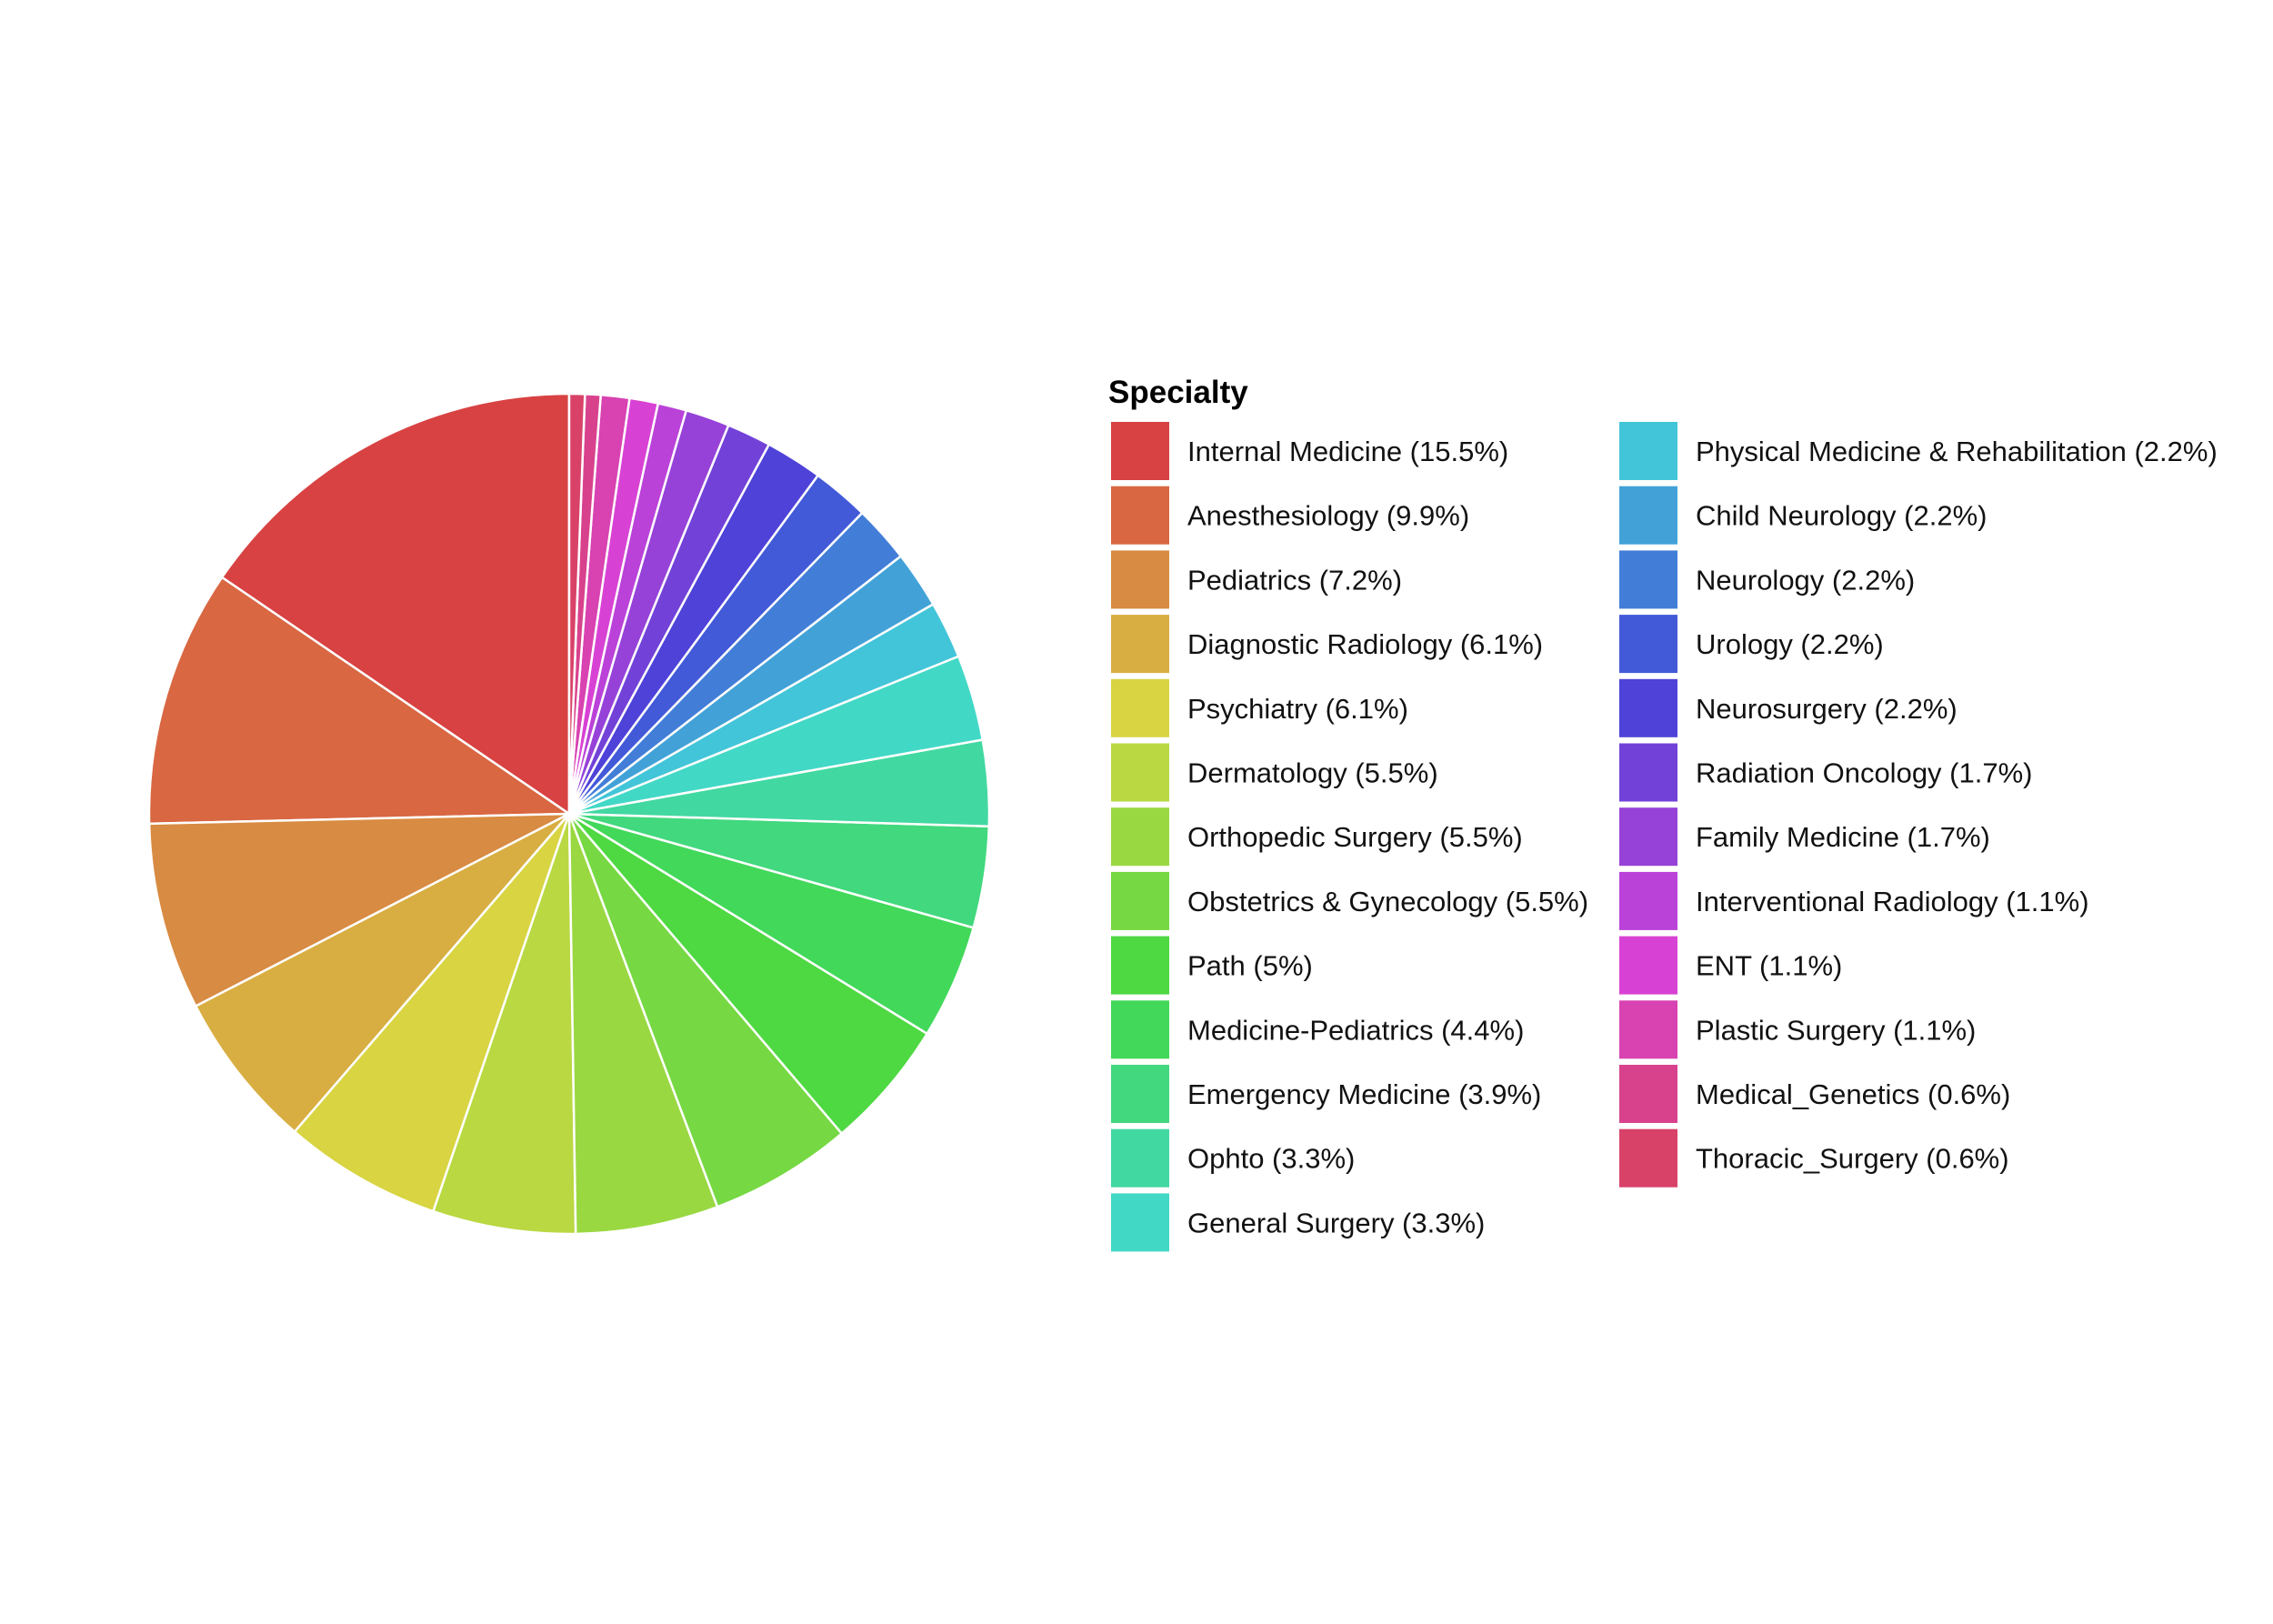 The height and width of the screenshot is (1624, 2273). I want to click on legend-label: Urology (2.2%), so click(1790, 644).